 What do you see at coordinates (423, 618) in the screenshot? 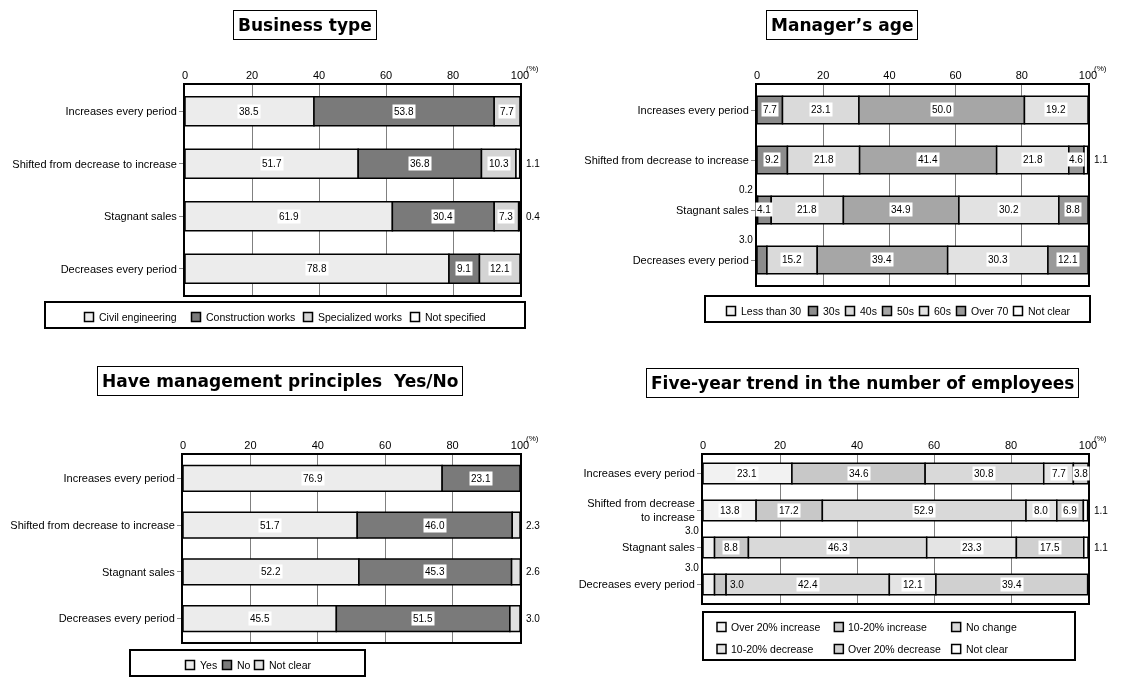
I see `data-label: 51.5` at bounding box center [423, 618].